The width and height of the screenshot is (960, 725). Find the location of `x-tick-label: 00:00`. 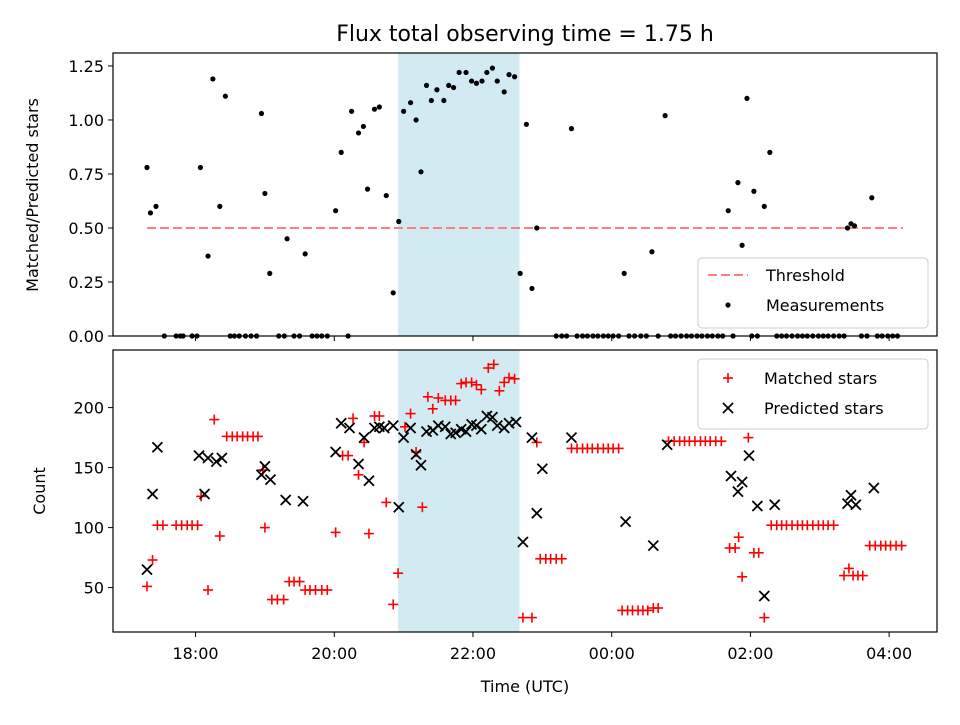

x-tick-label: 00:00 is located at coordinates (612, 653).